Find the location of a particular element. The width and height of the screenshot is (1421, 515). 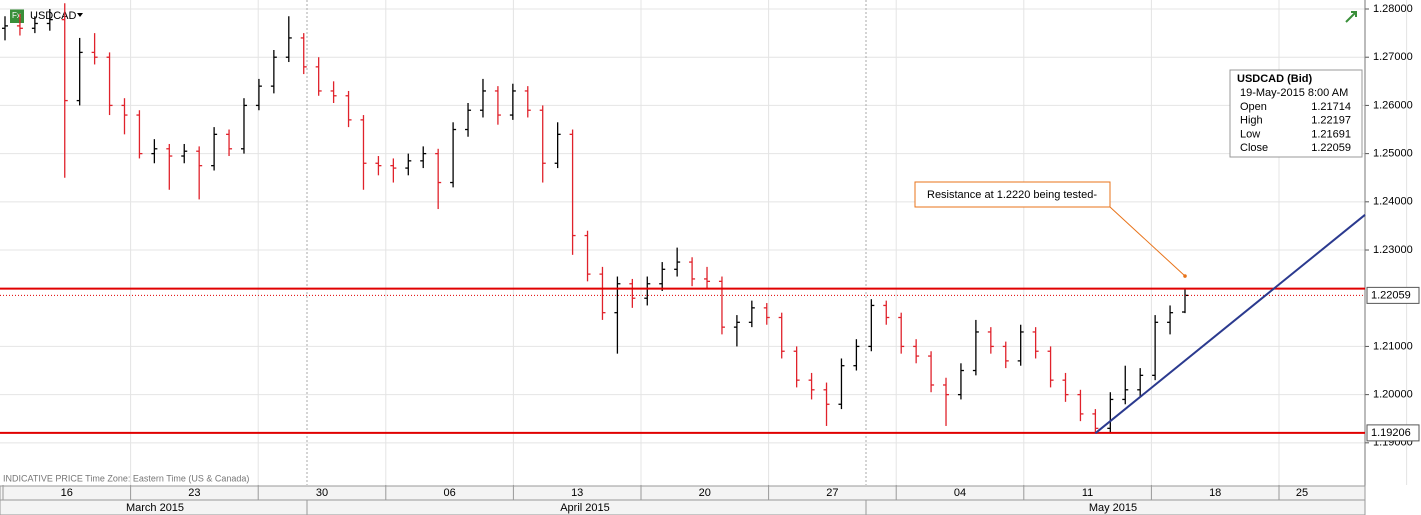

price-marker-box is located at coordinates (1393, 433).